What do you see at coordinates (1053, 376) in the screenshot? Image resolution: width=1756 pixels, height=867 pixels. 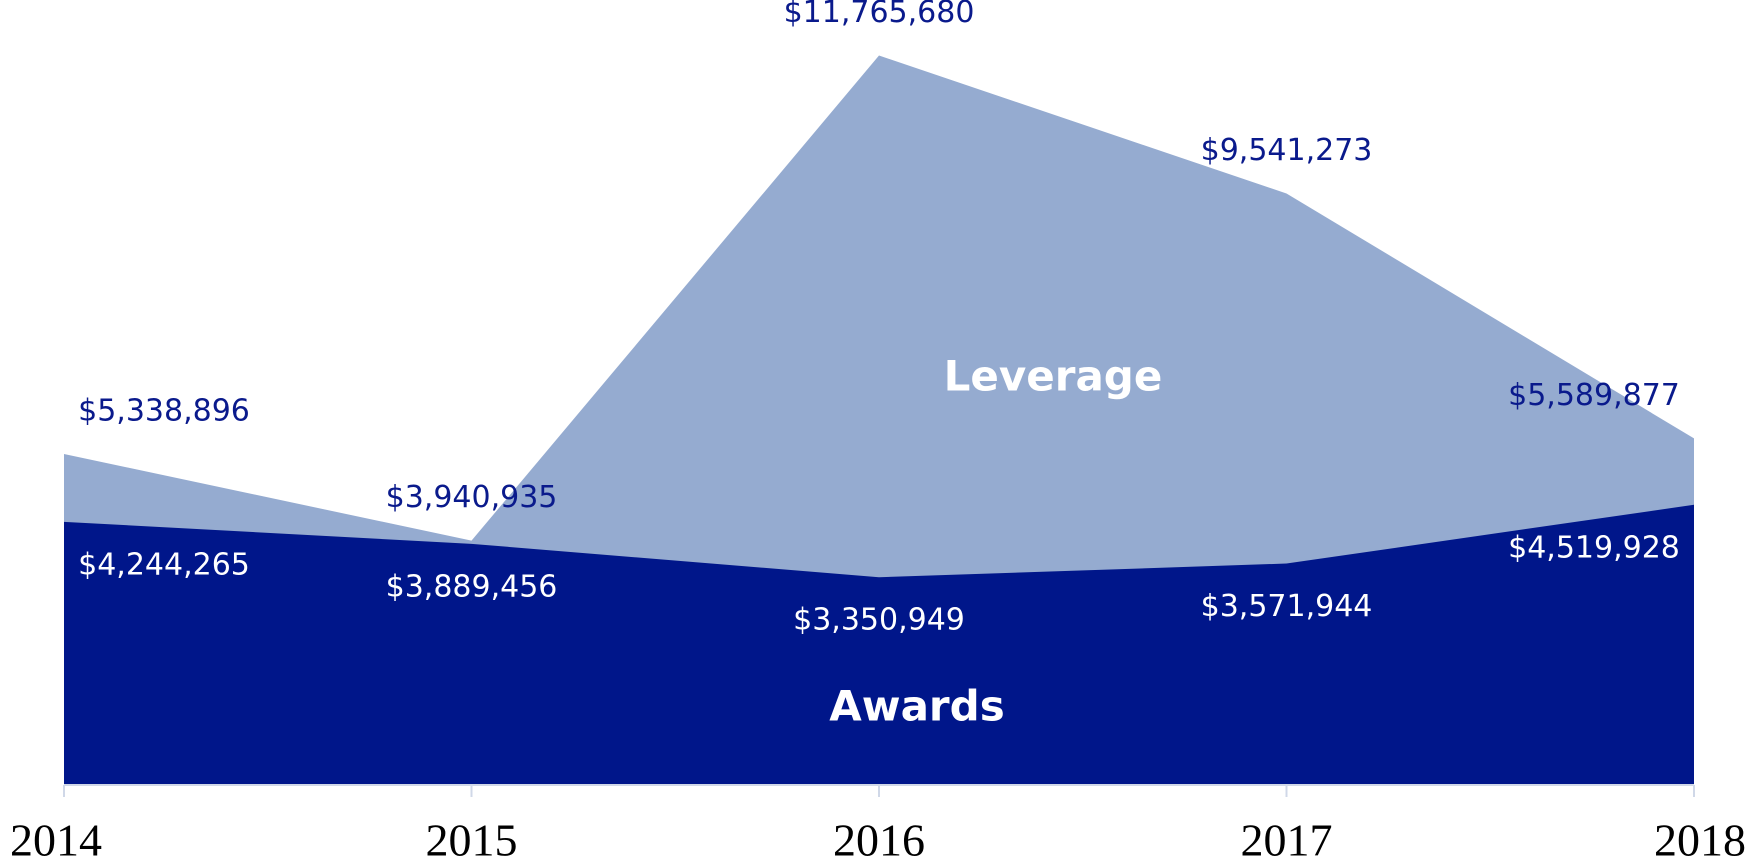 I see `series-label: Leverage` at bounding box center [1053, 376].